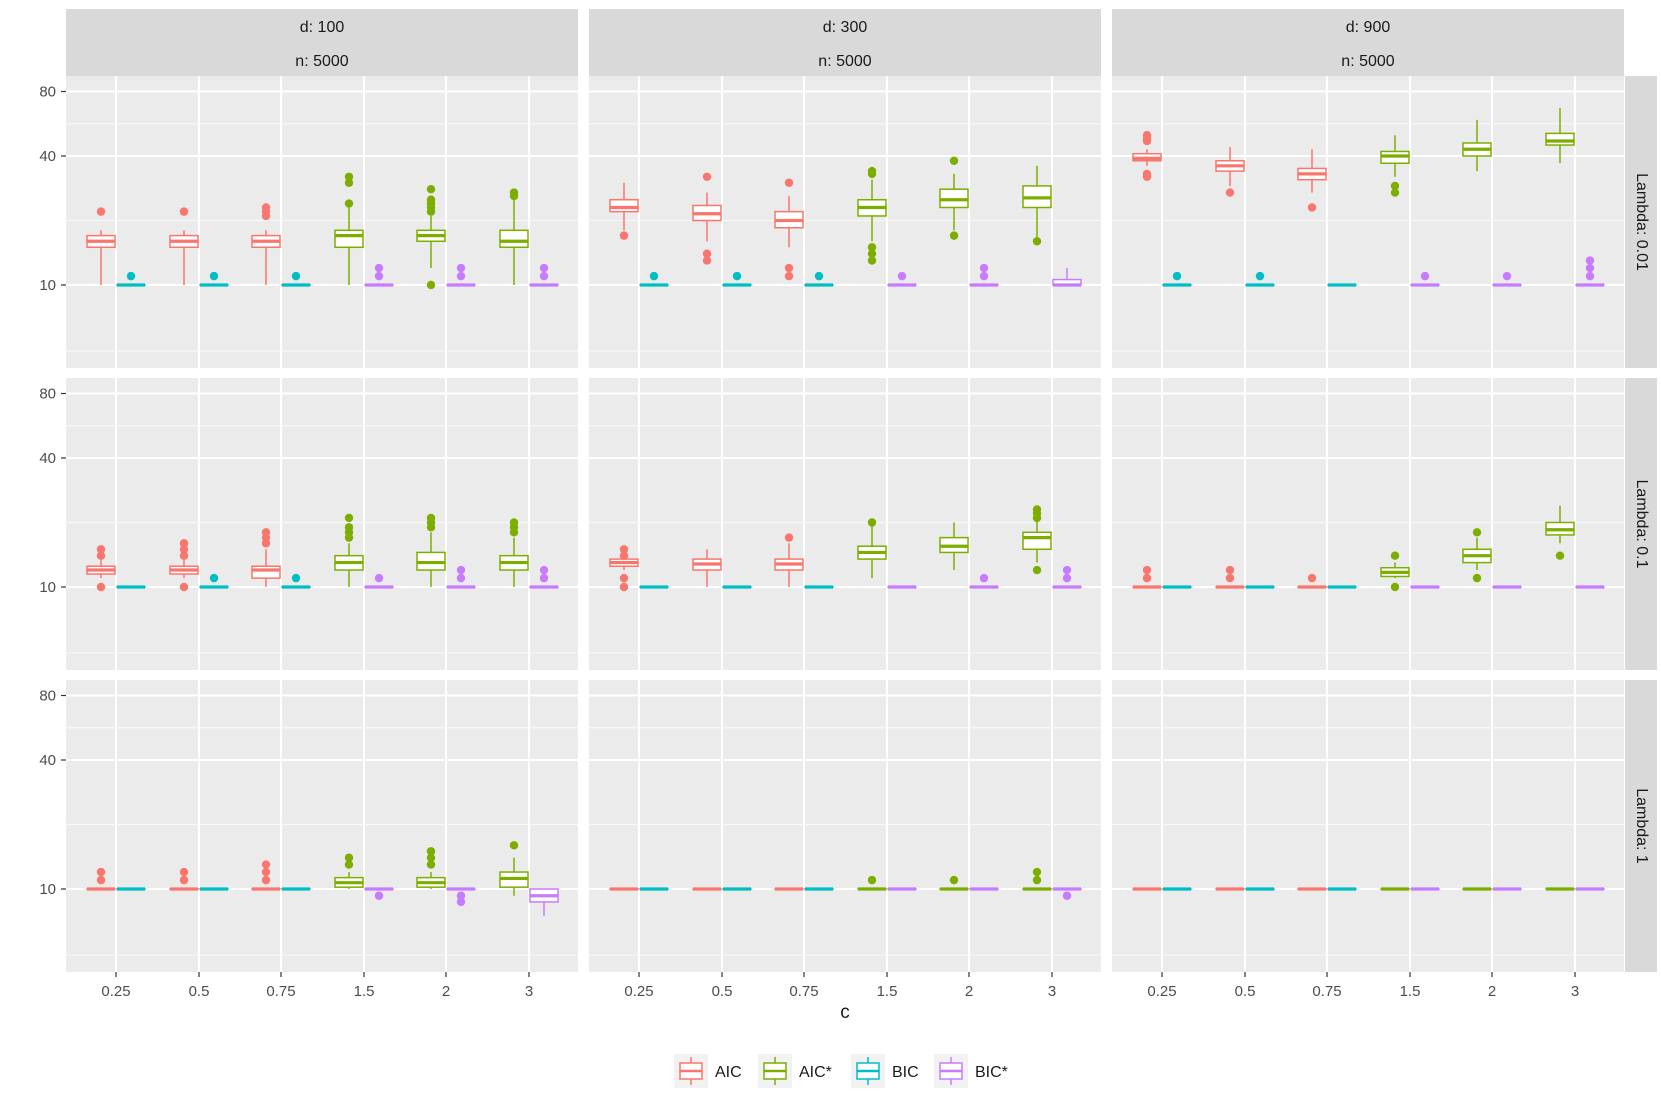 The image size is (1661, 1106). I want to click on box-bic, so click(214, 279).